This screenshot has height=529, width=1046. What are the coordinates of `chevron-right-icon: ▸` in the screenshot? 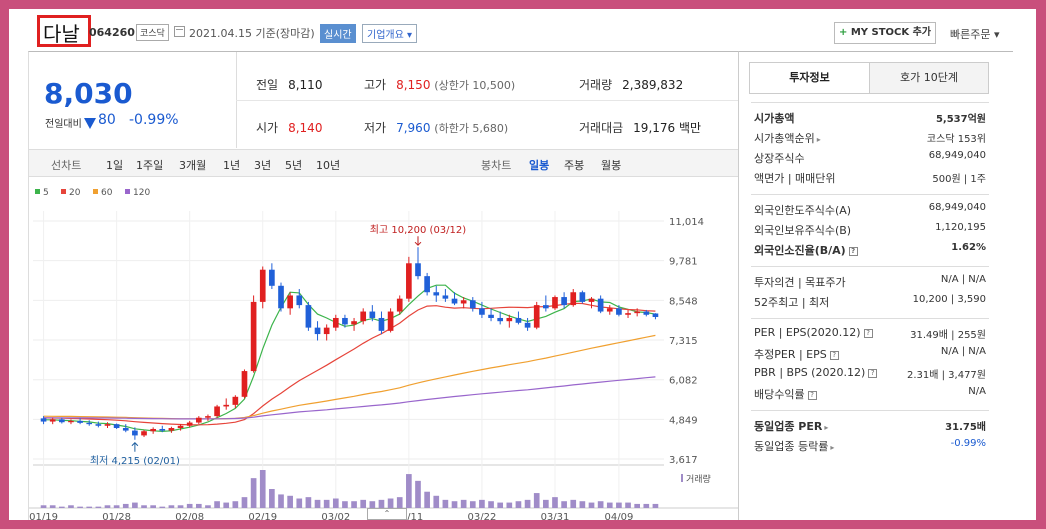 It's located at (832, 447).